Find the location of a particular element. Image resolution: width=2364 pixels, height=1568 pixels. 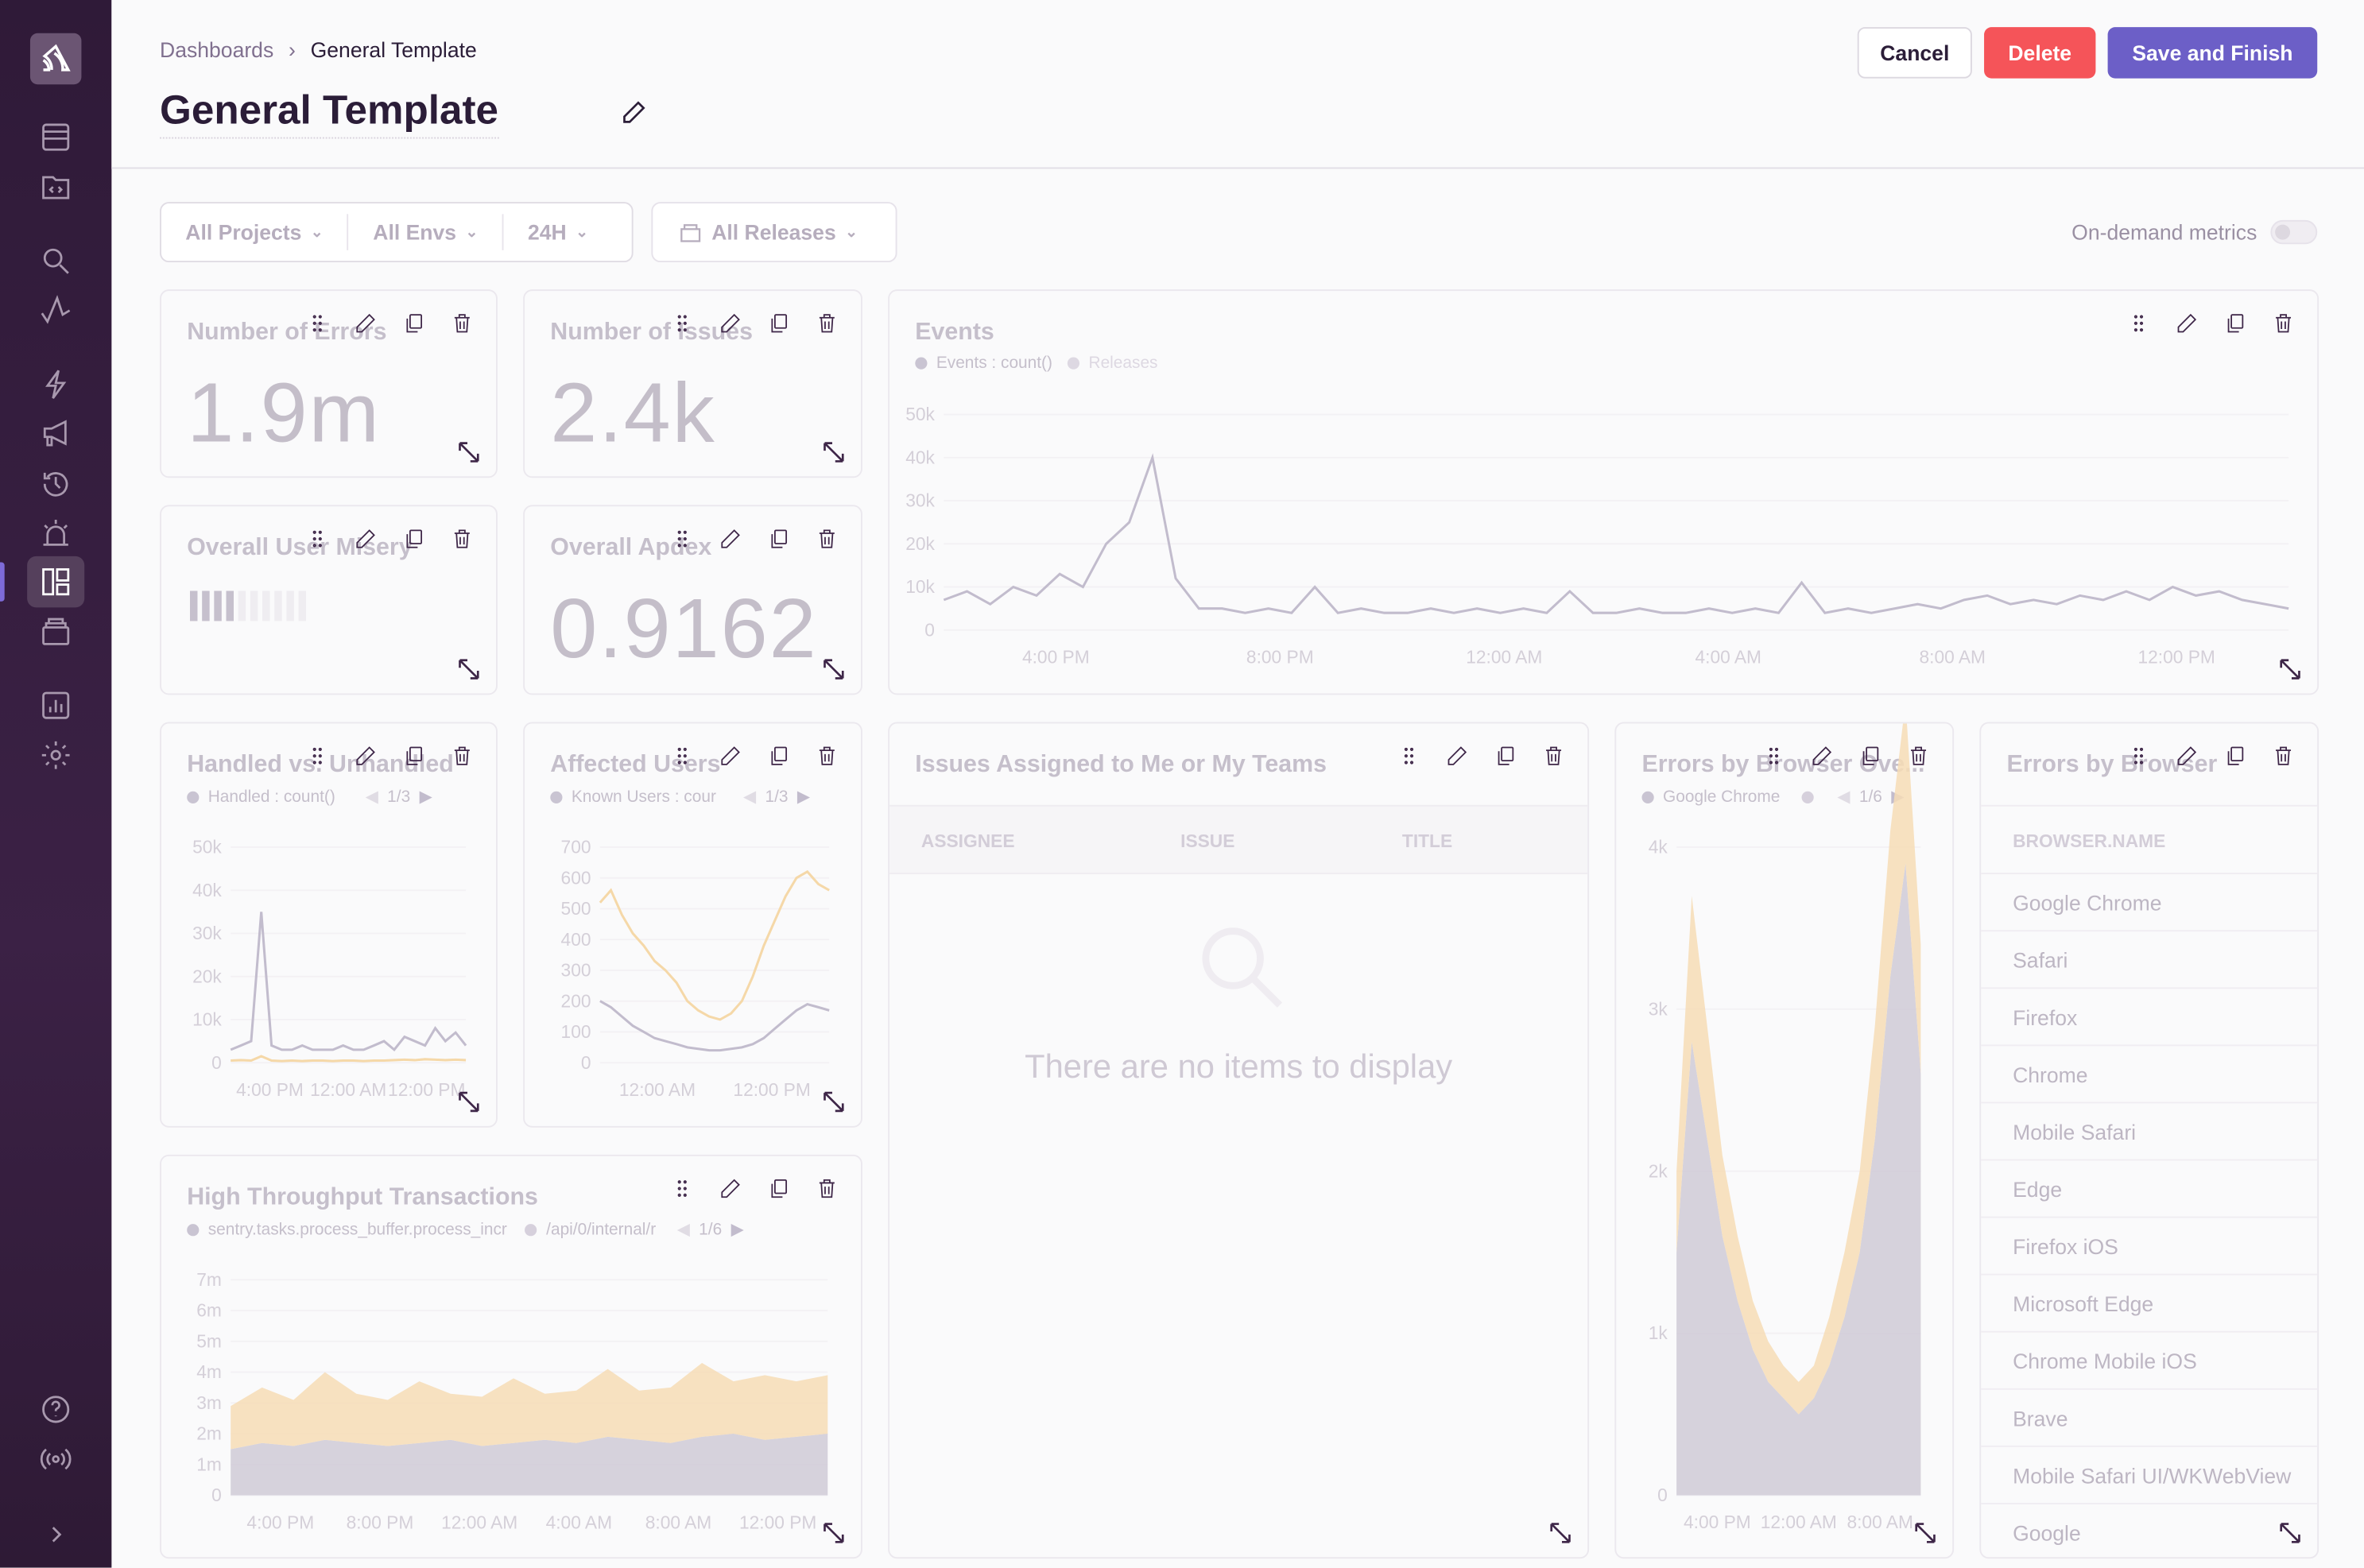

cancel-button: Cancel is located at coordinates (1914, 53).